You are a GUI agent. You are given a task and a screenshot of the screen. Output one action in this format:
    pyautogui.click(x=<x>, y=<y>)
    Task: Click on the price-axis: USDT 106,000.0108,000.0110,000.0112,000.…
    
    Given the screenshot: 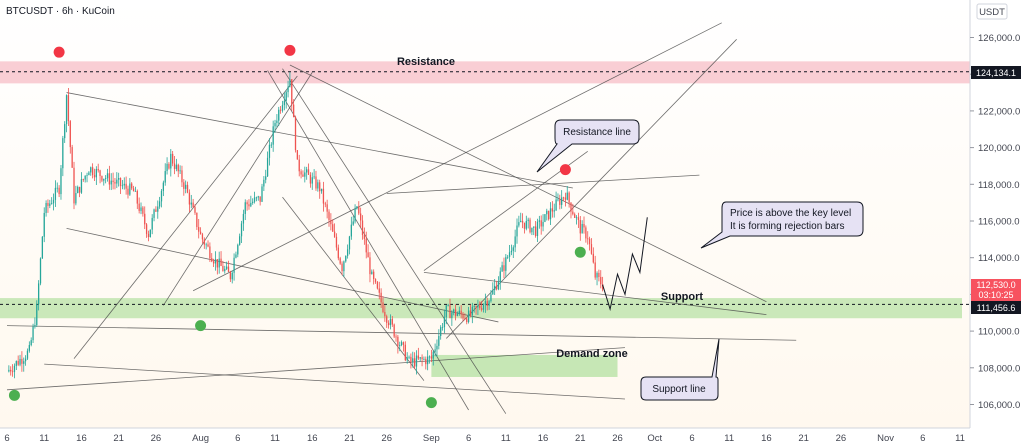 What is the action you would take?
    pyautogui.click(x=996, y=224)
    